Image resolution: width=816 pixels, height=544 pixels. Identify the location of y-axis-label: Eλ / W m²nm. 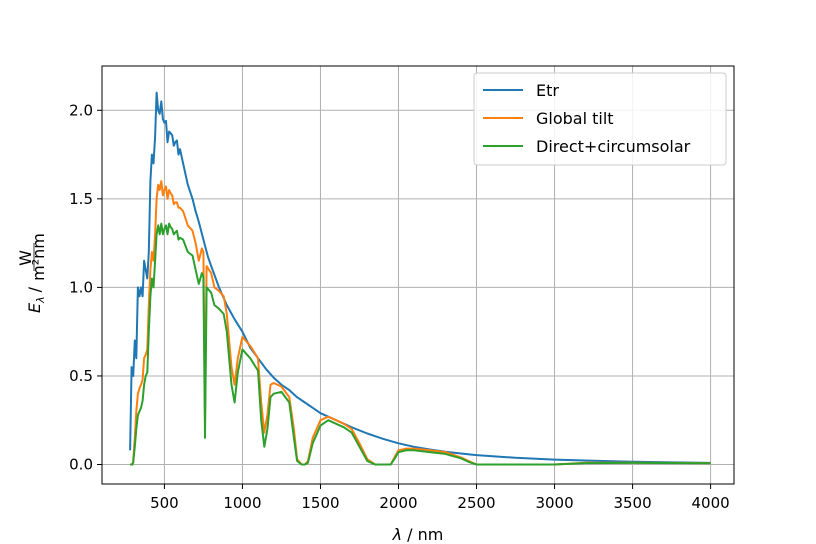
(32, 273).